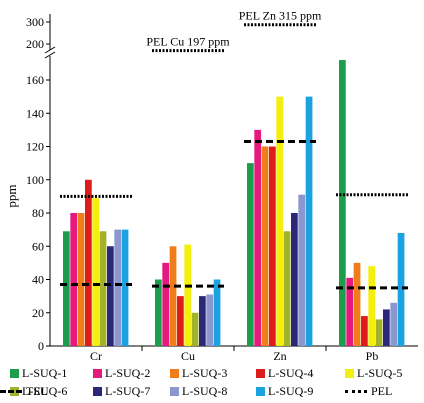 The width and height of the screenshot is (424, 403). I want to click on bar-L-SUQ-2-Cr, so click(74, 279).